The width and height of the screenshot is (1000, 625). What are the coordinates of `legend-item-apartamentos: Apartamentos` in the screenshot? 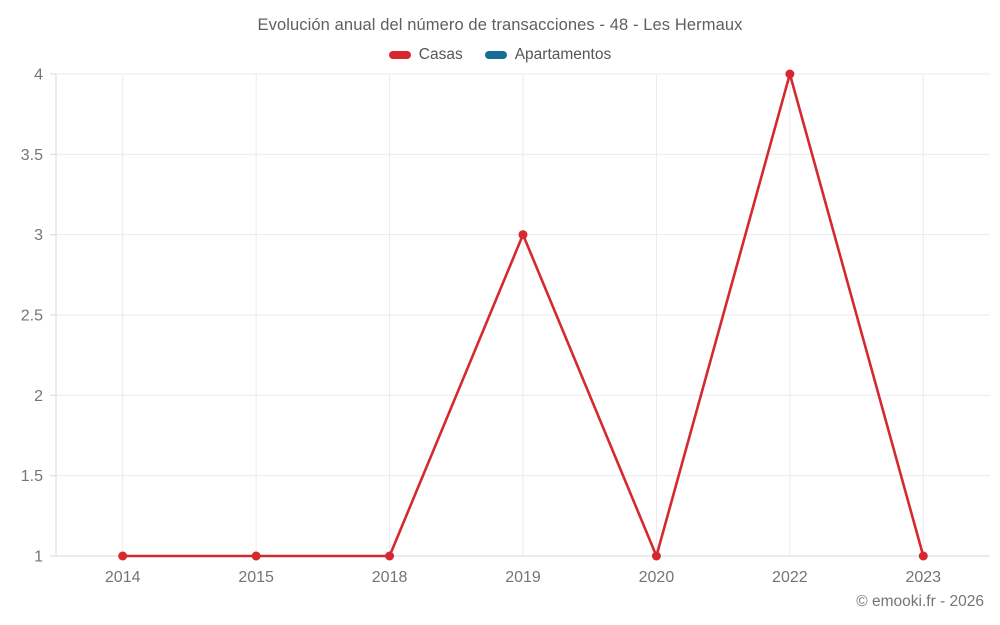 It's located at (548, 55).